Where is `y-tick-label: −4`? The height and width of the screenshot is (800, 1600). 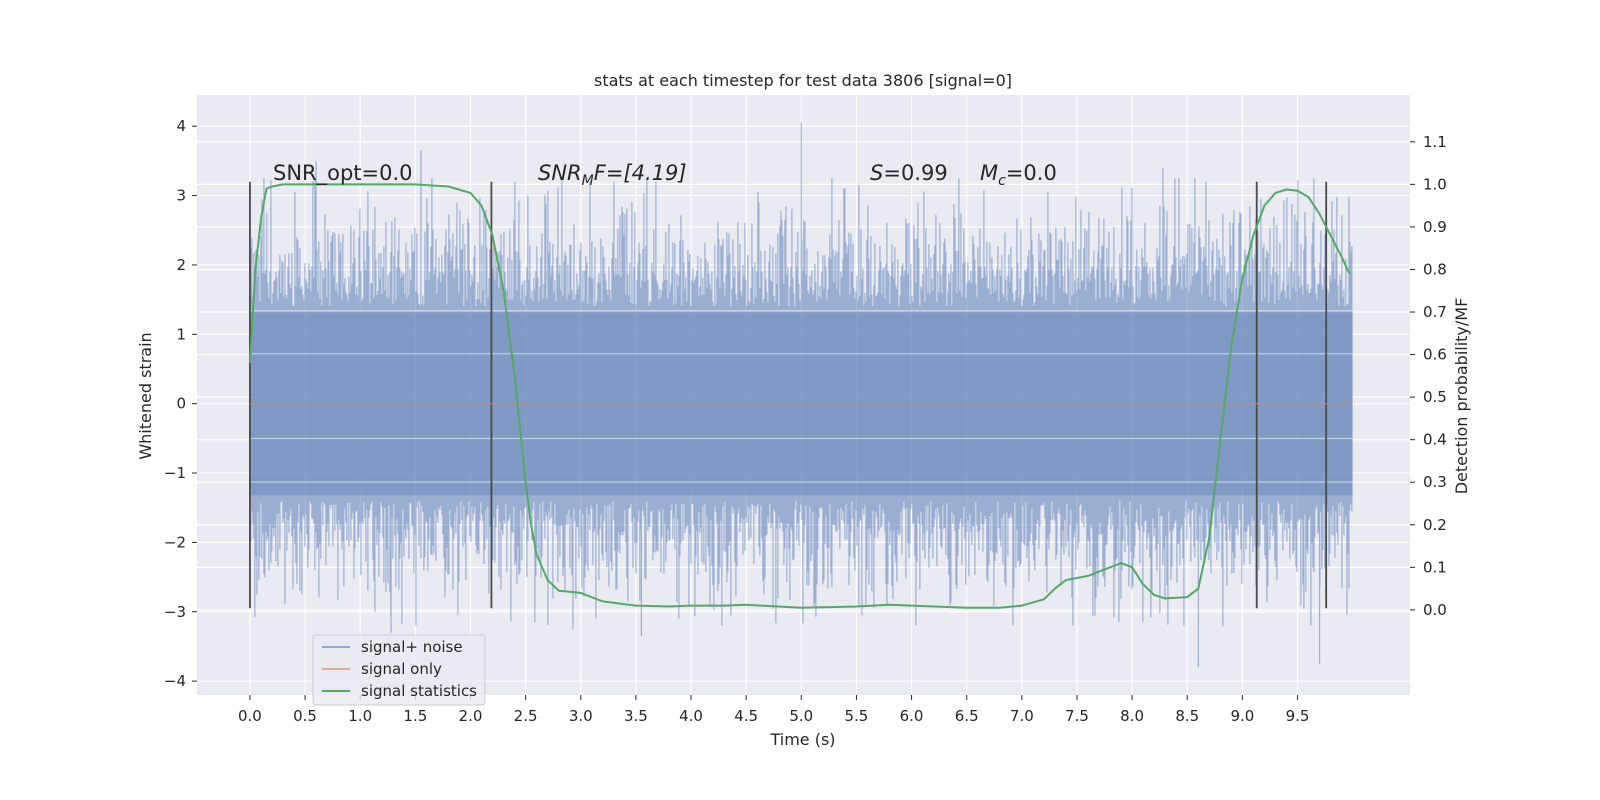 y-tick-label: −4 is located at coordinates (175, 681).